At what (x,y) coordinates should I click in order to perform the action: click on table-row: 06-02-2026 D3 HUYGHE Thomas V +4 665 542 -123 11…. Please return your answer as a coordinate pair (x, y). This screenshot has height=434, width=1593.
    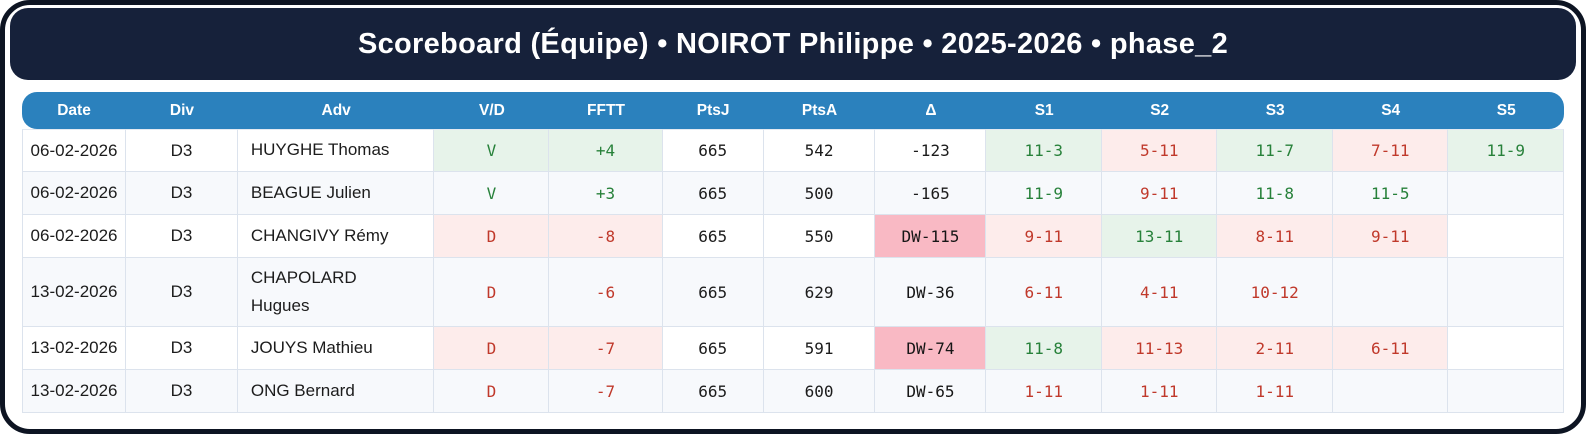
    Looking at the image, I should click on (793, 150).